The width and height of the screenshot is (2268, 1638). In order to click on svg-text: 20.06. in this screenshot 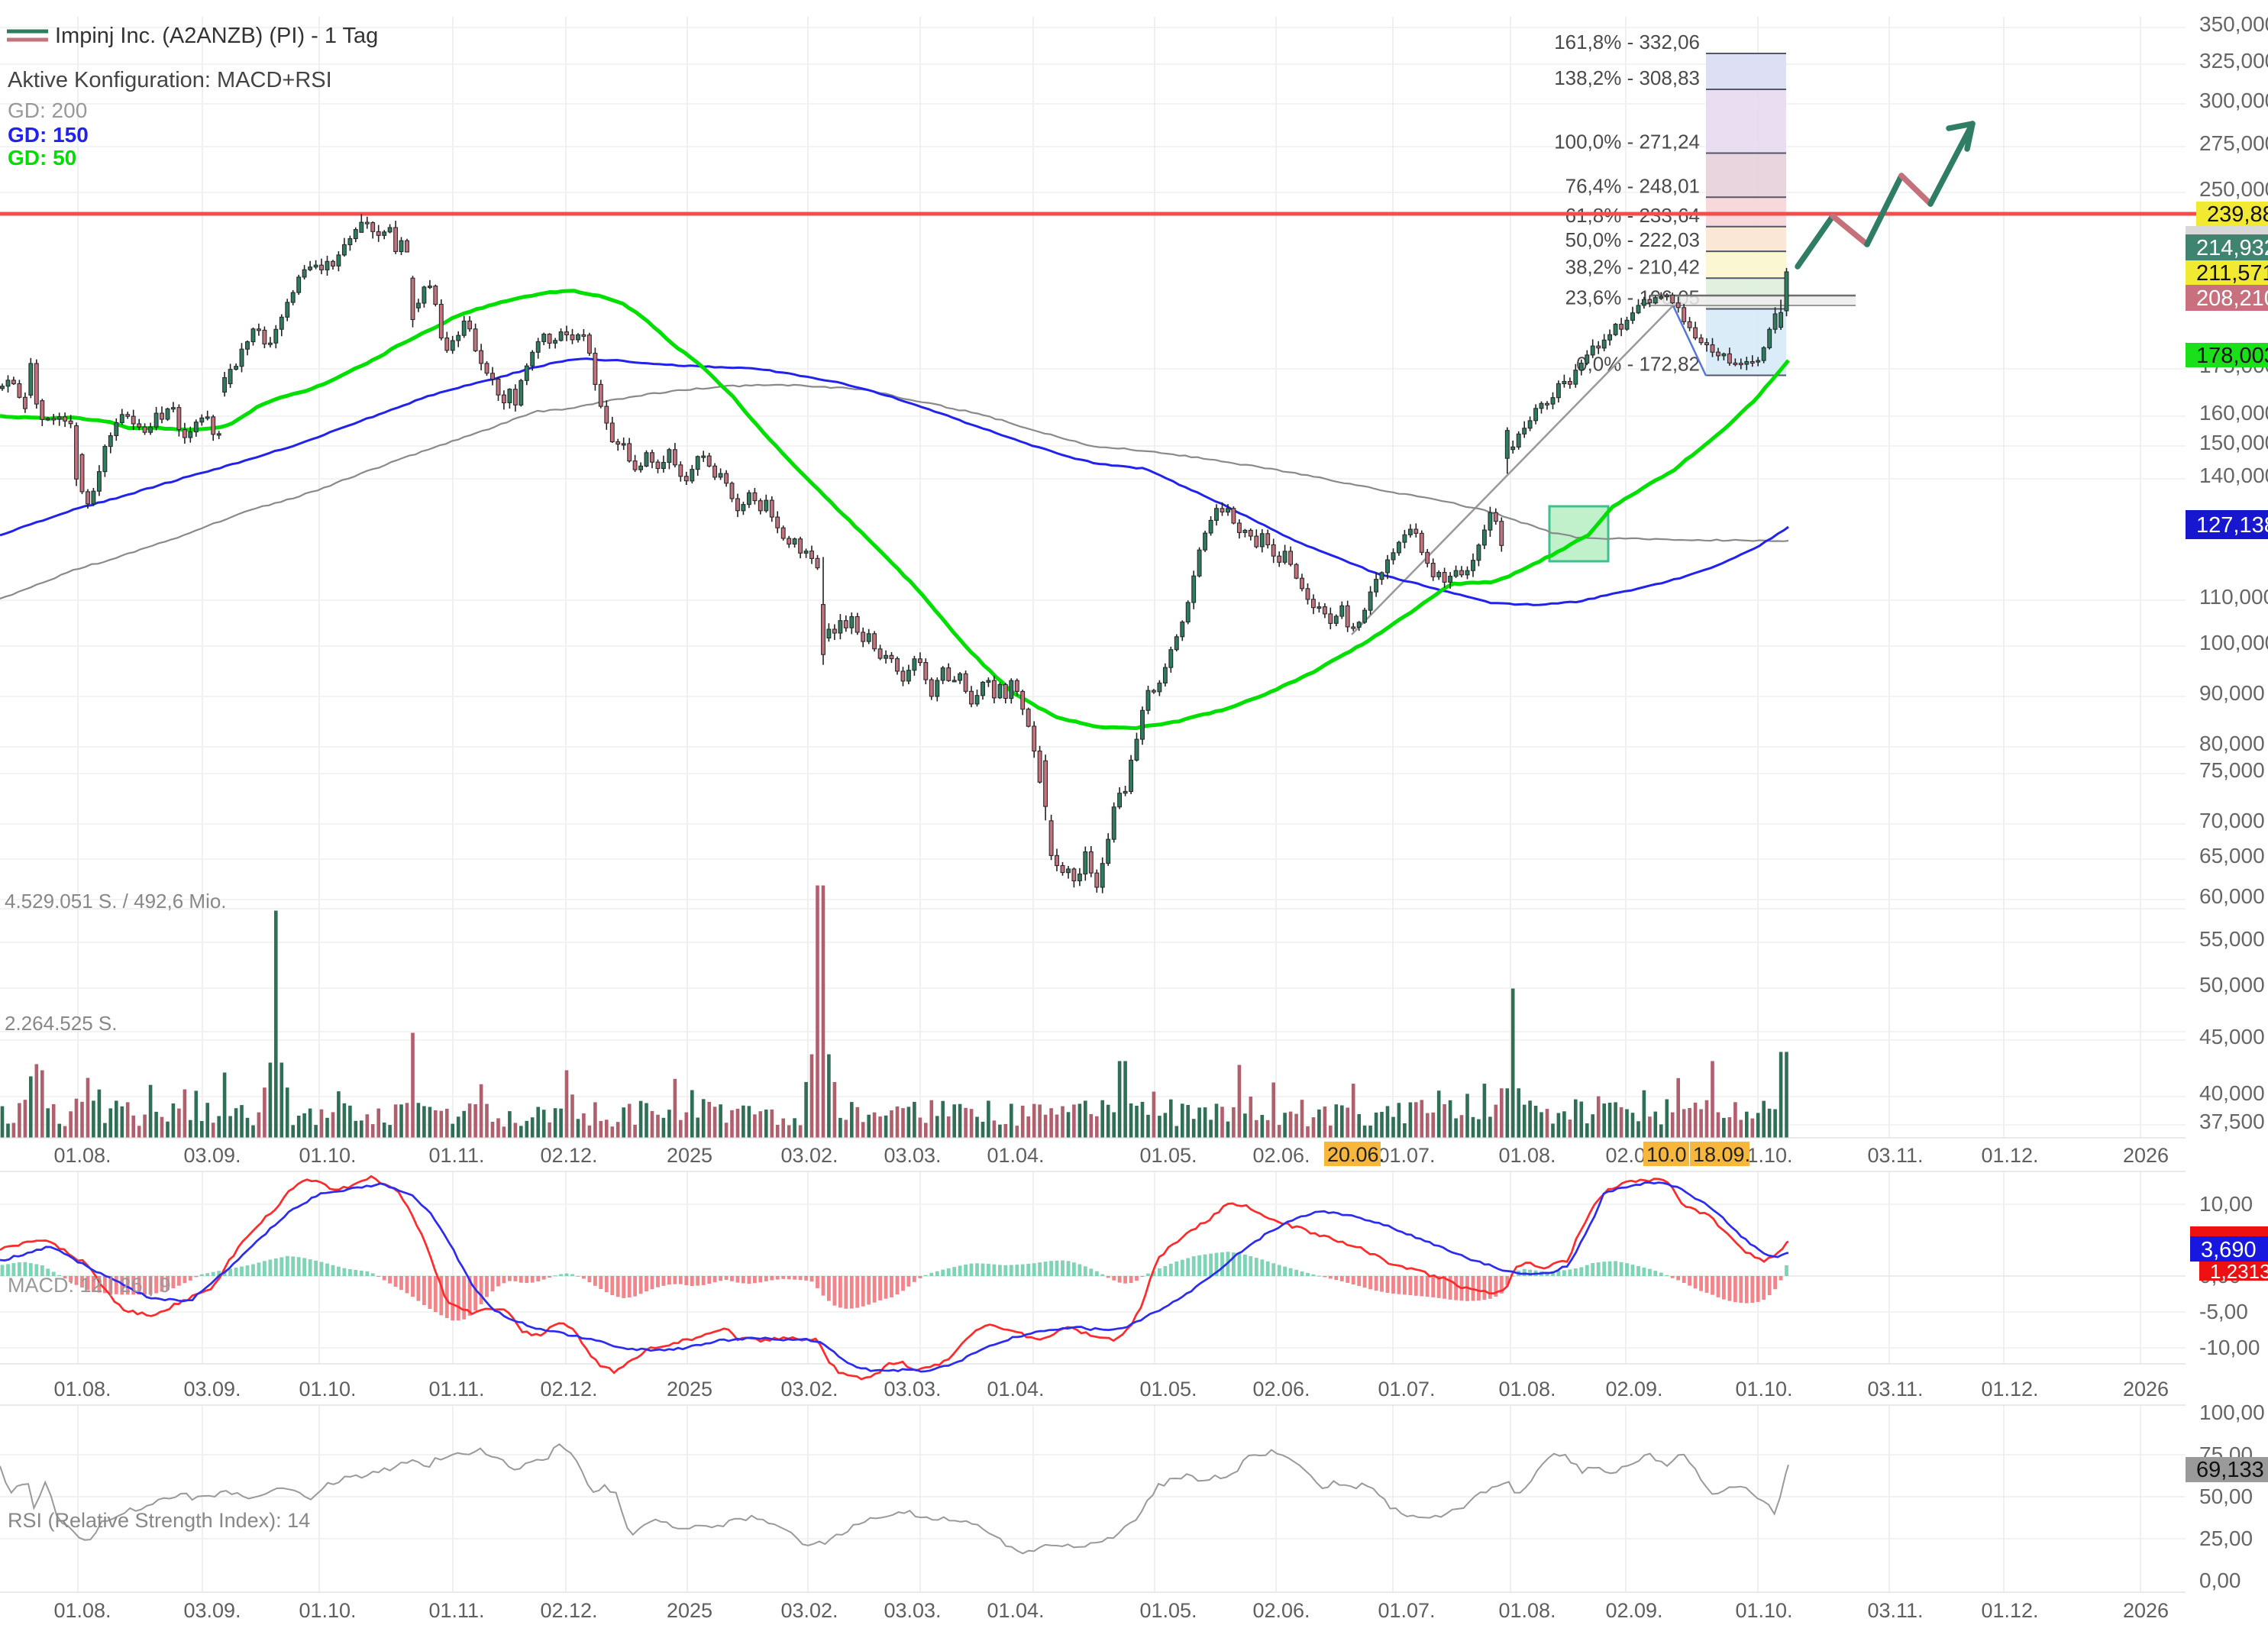, I will do `click(1355, 1154)`.